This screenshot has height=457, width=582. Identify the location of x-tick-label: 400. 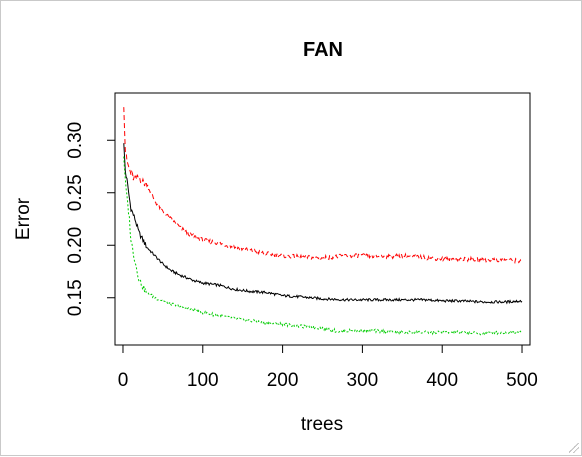
(442, 380).